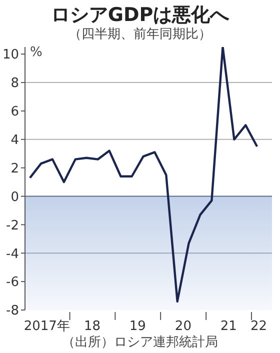  What do you see at coordinates (140, 15) in the screenshot?
I see `chart-title: ロシアGDPは悪化へ` at bounding box center [140, 15].